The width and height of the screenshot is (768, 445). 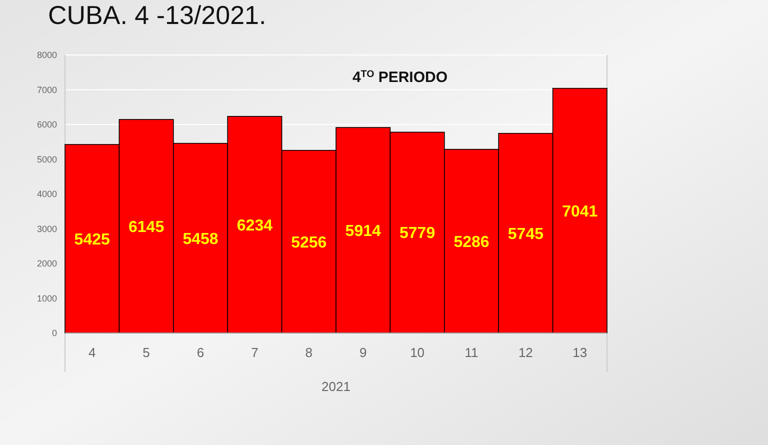 I want to click on x-axis-title: 2021, so click(x=336, y=386).